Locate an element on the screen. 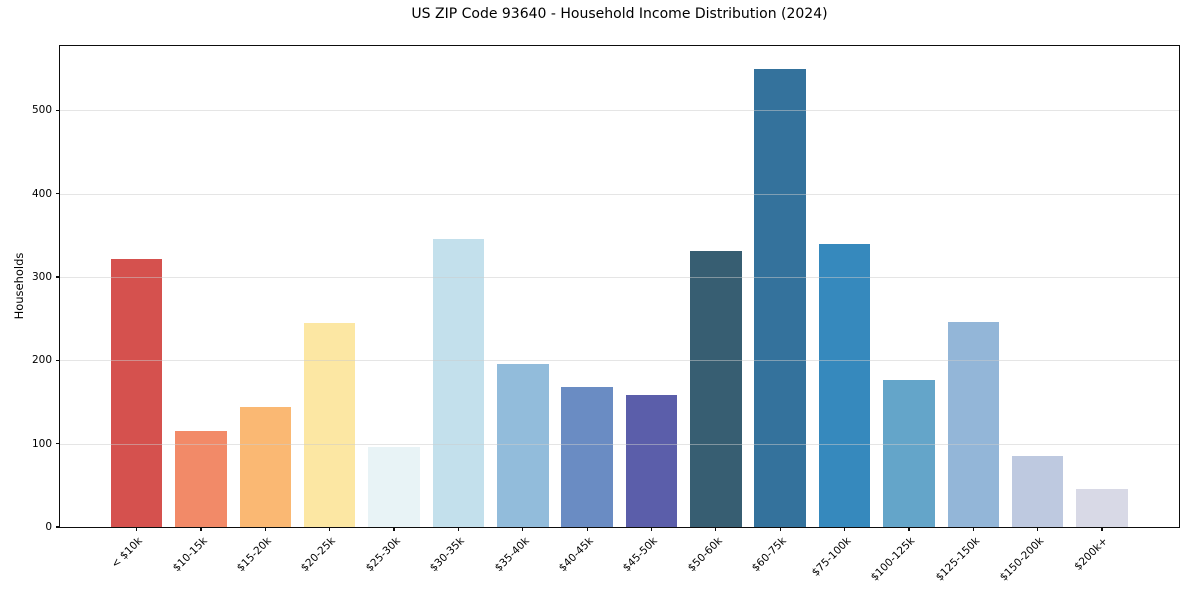 The width and height of the screenshot is (1189, 590). x-tick-label-text: $35-40k is located at coordinates (512, 555).